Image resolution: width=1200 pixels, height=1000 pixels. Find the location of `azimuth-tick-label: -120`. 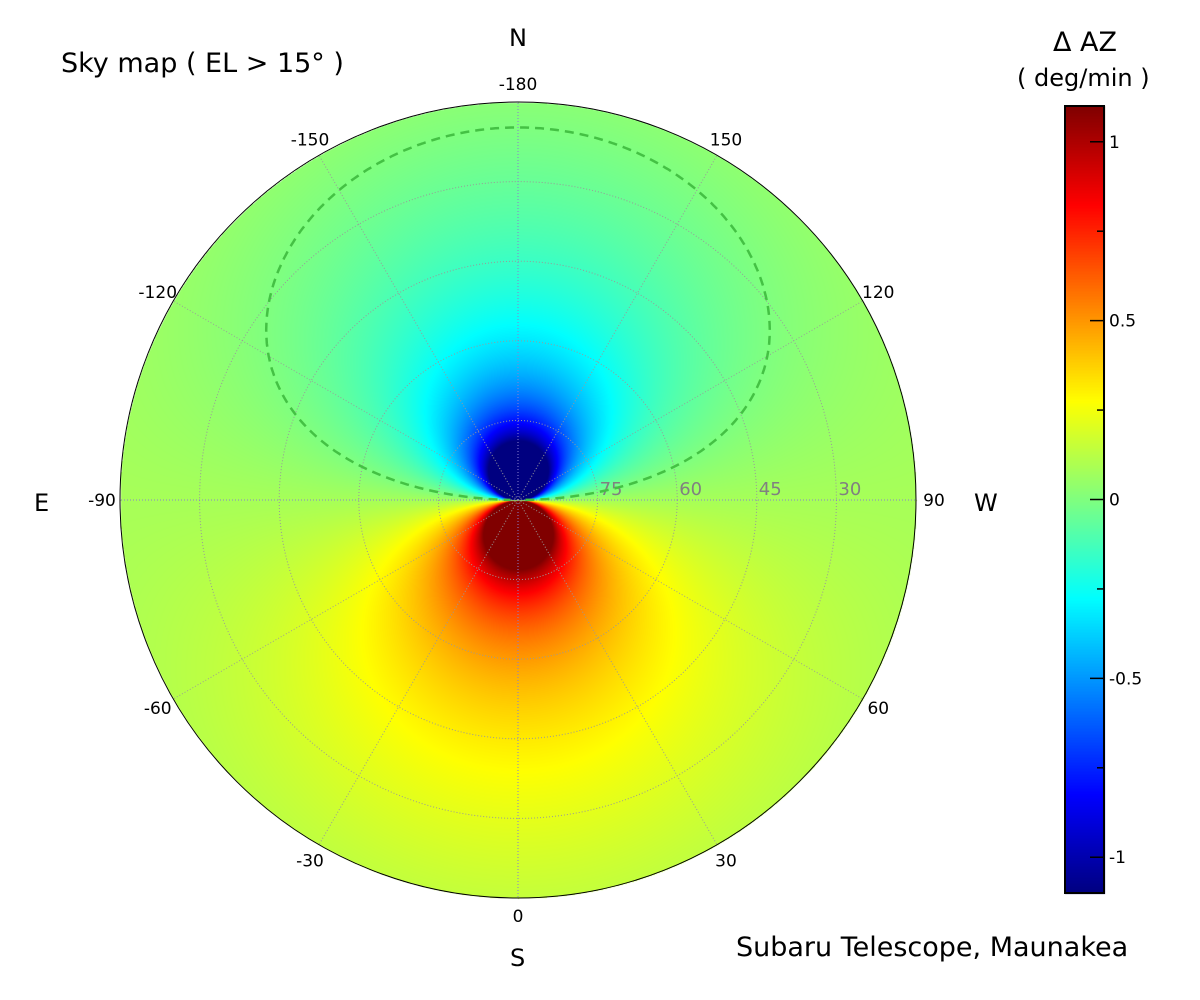

azimuth-tick-label: -120 is located at coordinates (157, 293).